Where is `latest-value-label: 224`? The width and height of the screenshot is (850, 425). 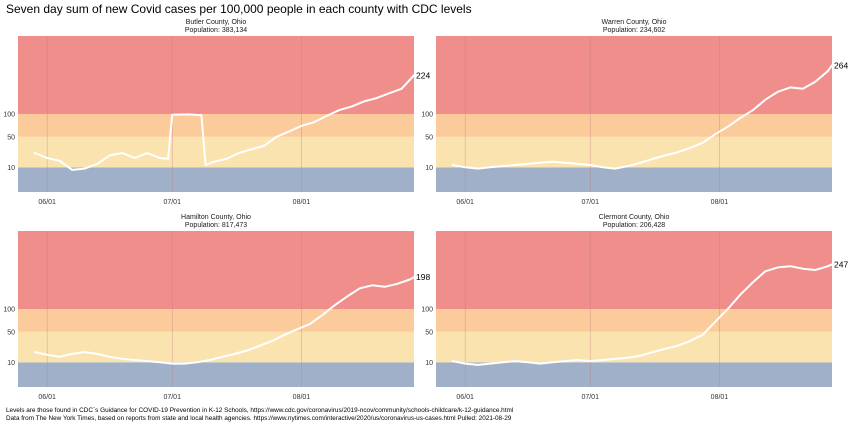 latest-value-label: 224 is located at coordinates (423, 75).